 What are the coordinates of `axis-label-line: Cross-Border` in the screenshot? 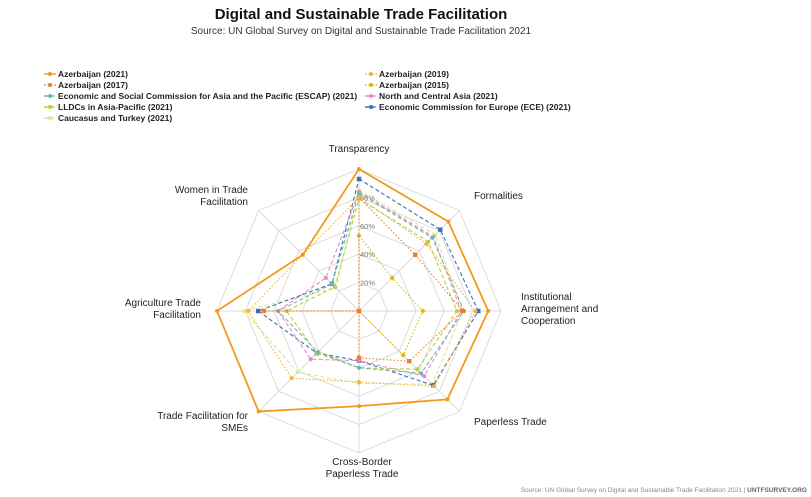 It's located at (362, 462).